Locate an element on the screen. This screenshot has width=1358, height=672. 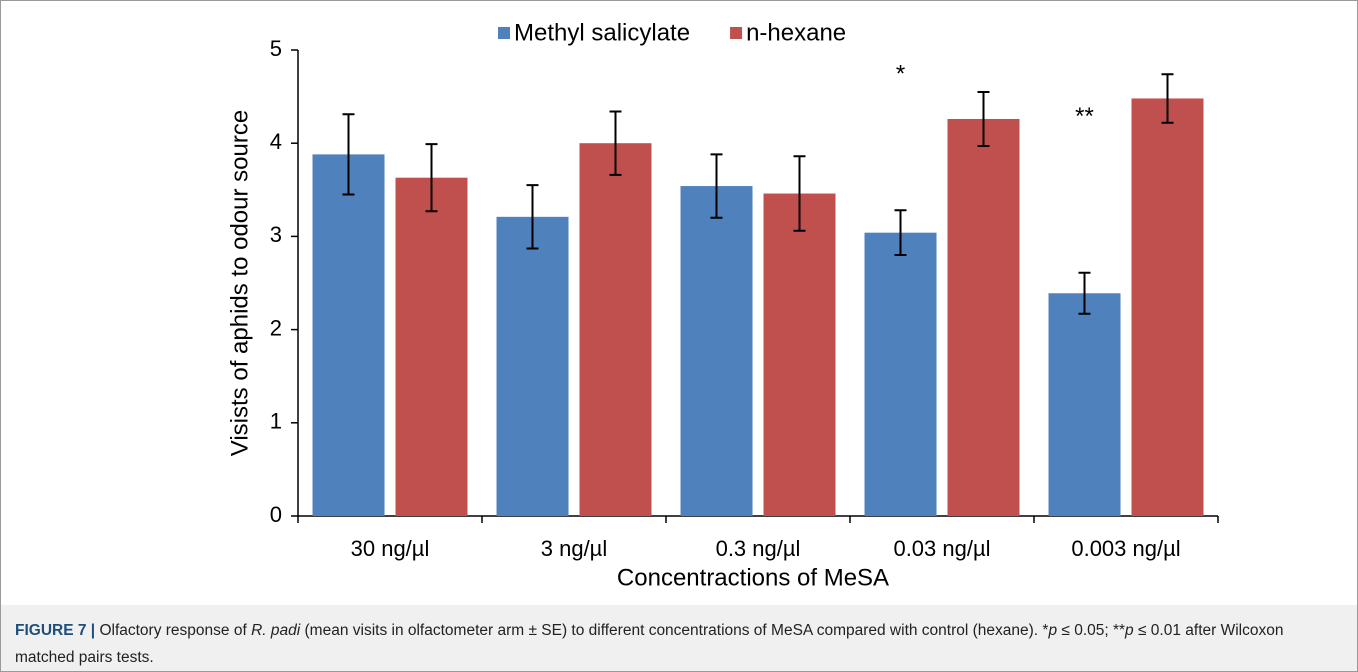
legend-label: n-hexane is located at coordinates (796, 32).